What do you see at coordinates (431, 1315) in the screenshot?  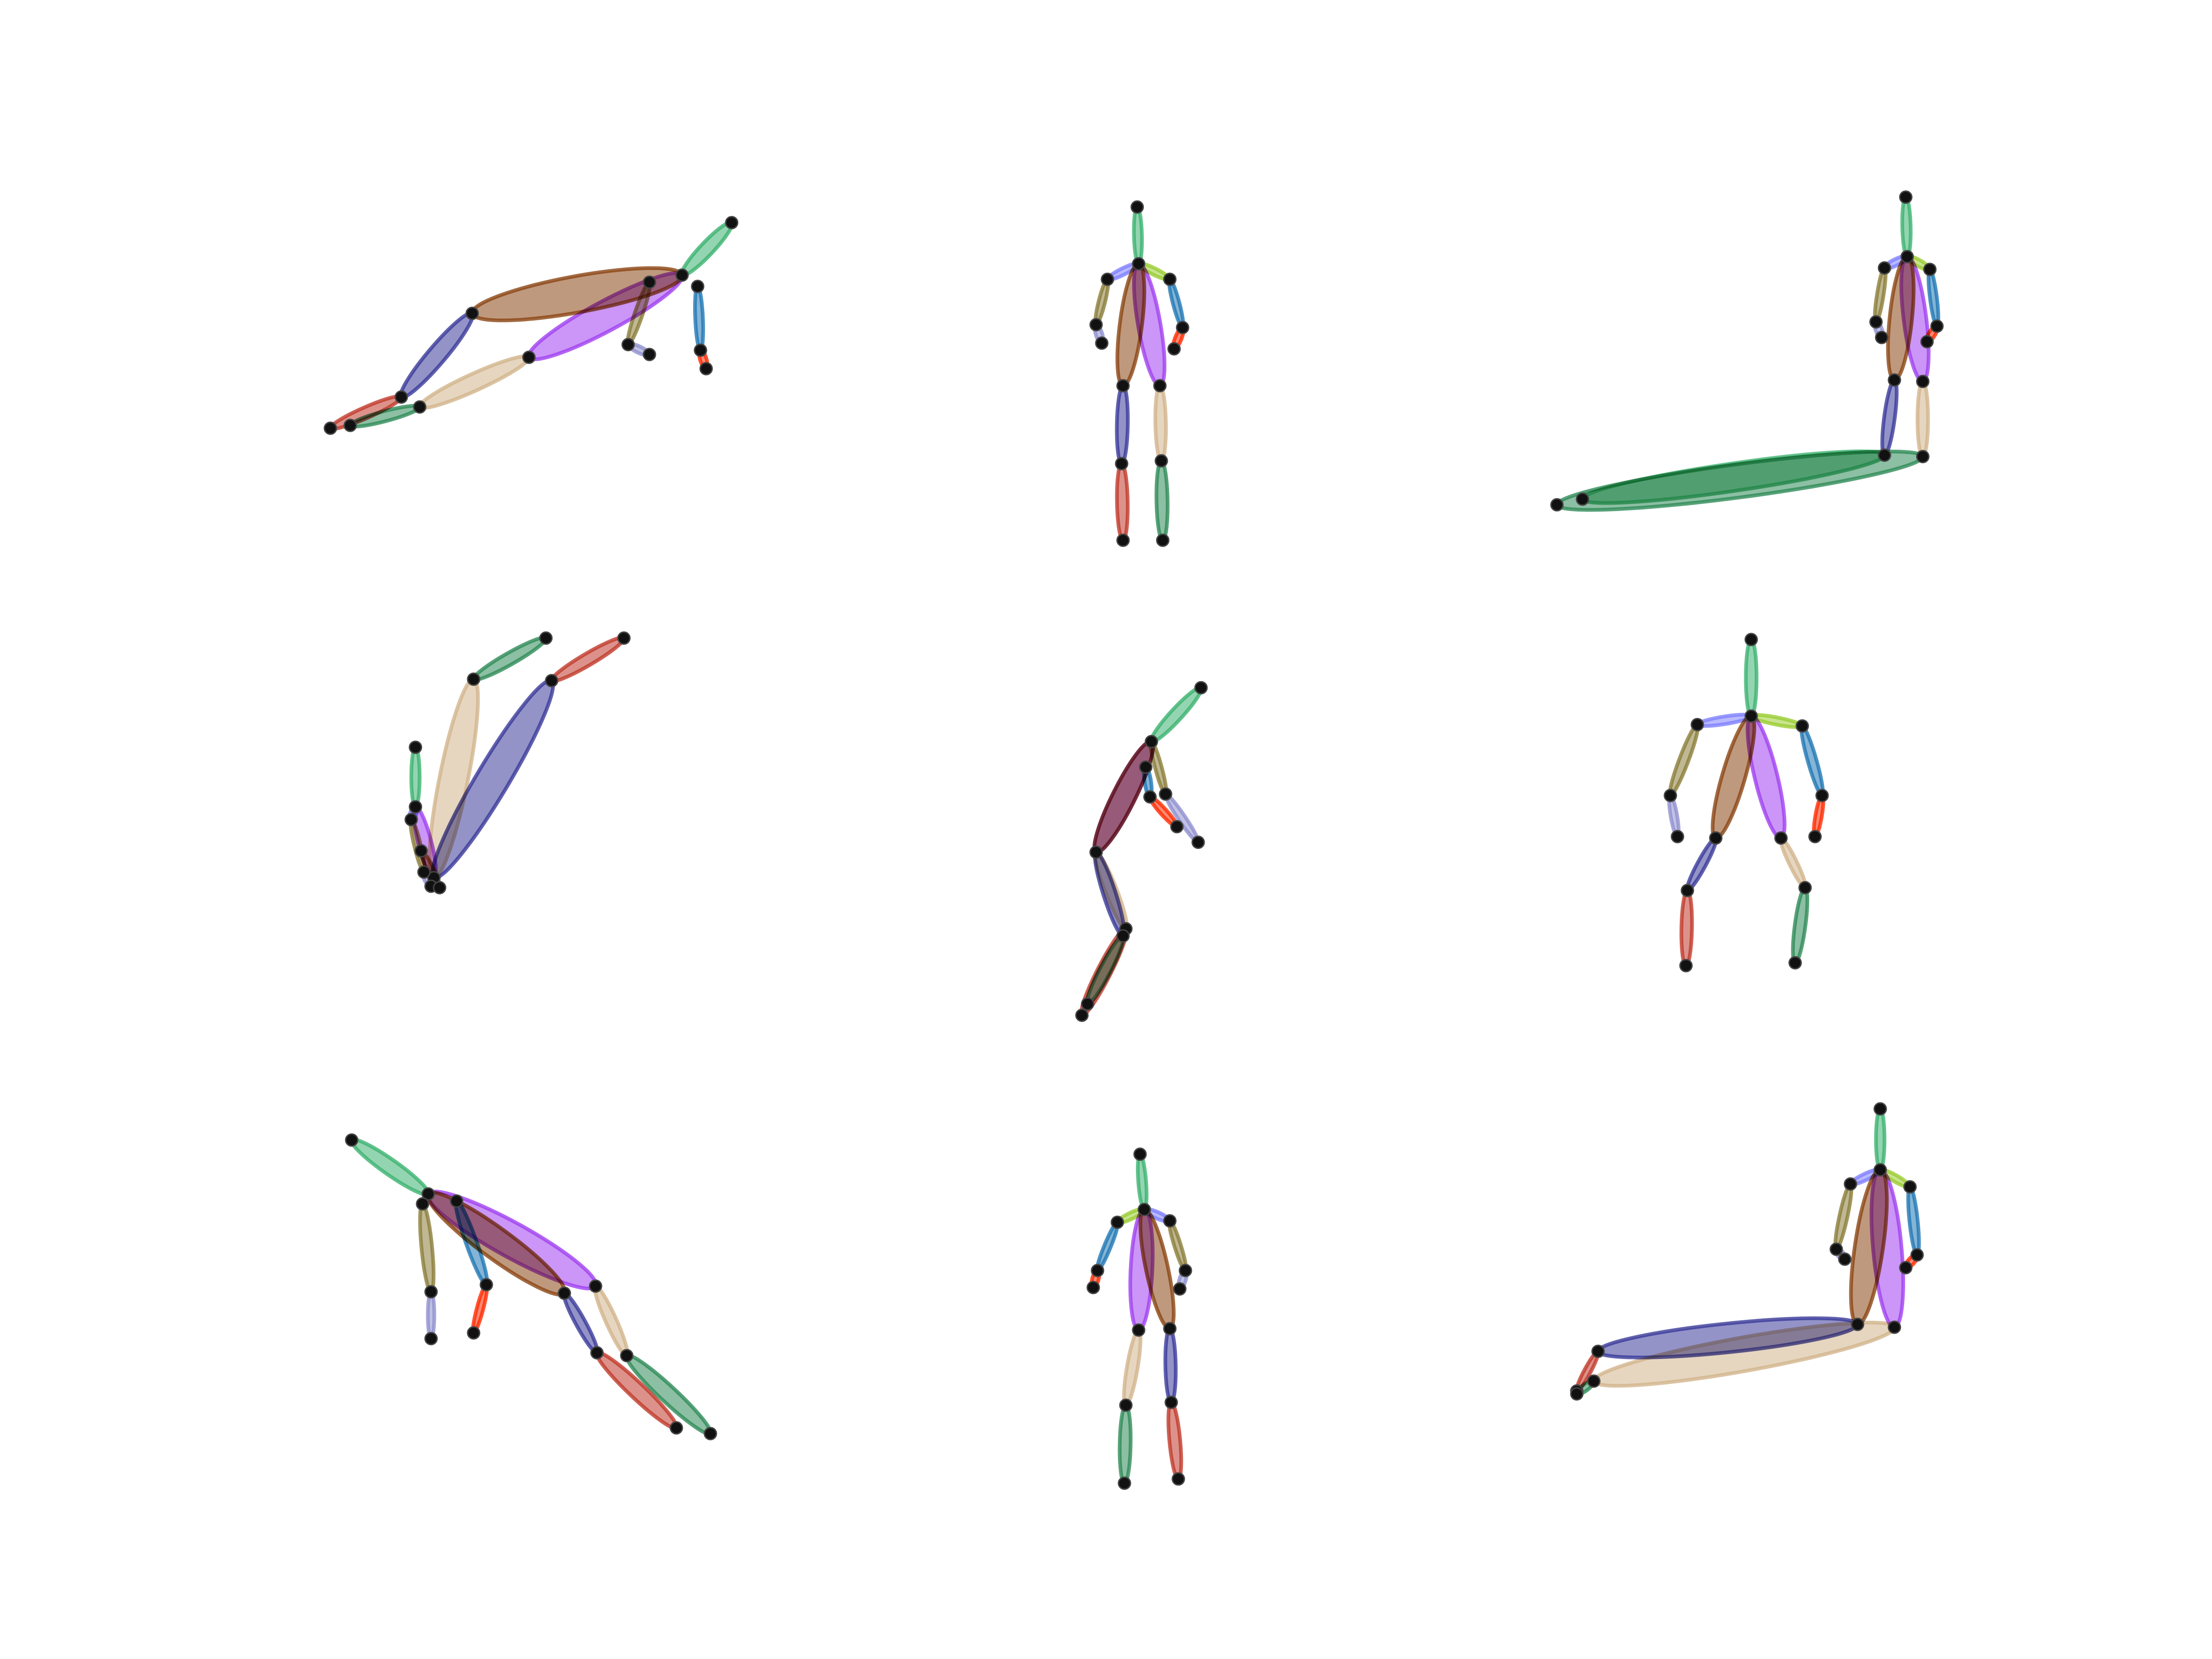 I see `limb-right-forearm` at bounding box center [431, 1315].